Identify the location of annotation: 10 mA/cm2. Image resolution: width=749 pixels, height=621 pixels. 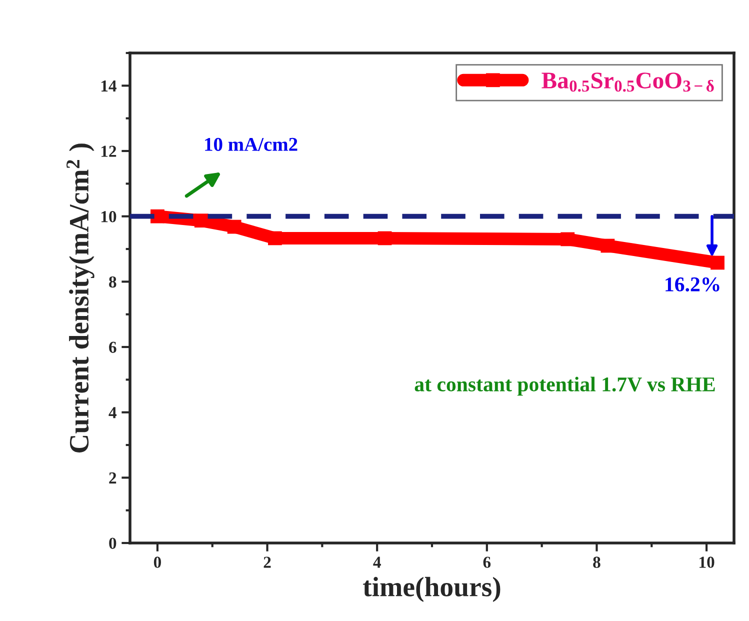
(251, 144).